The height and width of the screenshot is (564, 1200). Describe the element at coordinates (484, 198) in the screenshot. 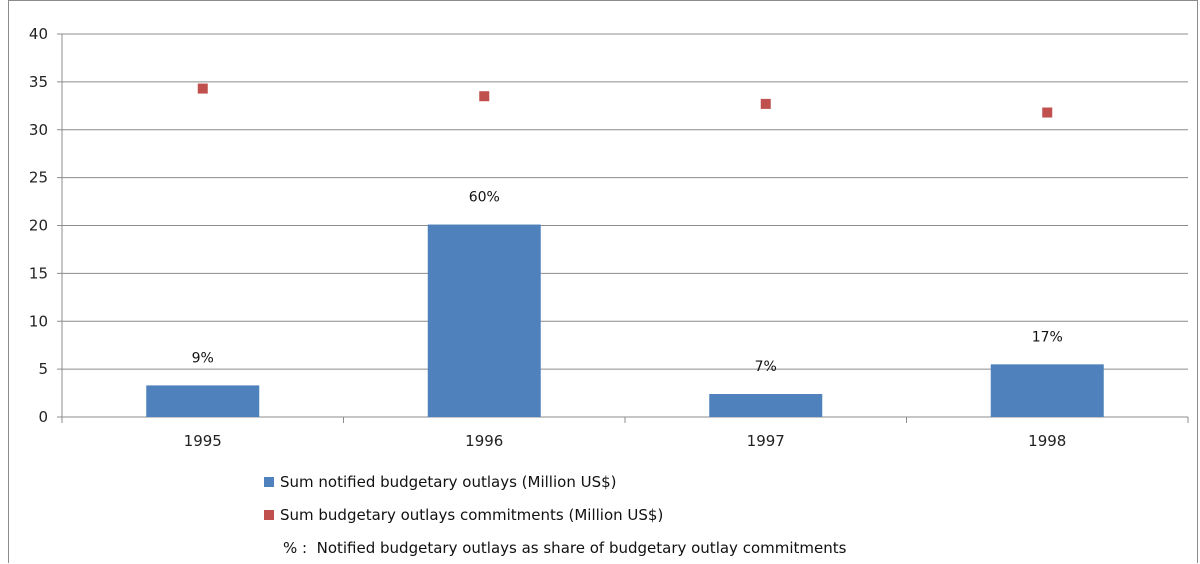

I see `data-label: 60%` at that location.